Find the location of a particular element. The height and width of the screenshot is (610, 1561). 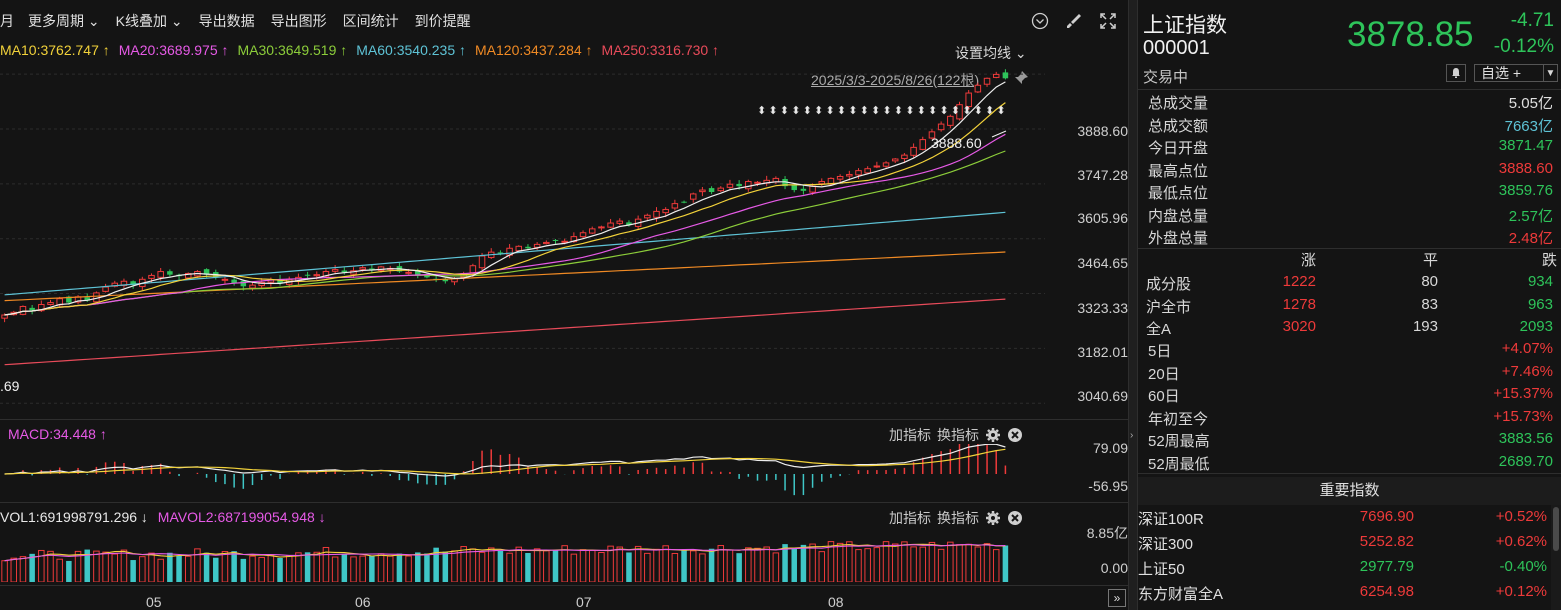

kline-overlay-dropdown: K线叠加 ⌄ is located at coordinates (149, 21).